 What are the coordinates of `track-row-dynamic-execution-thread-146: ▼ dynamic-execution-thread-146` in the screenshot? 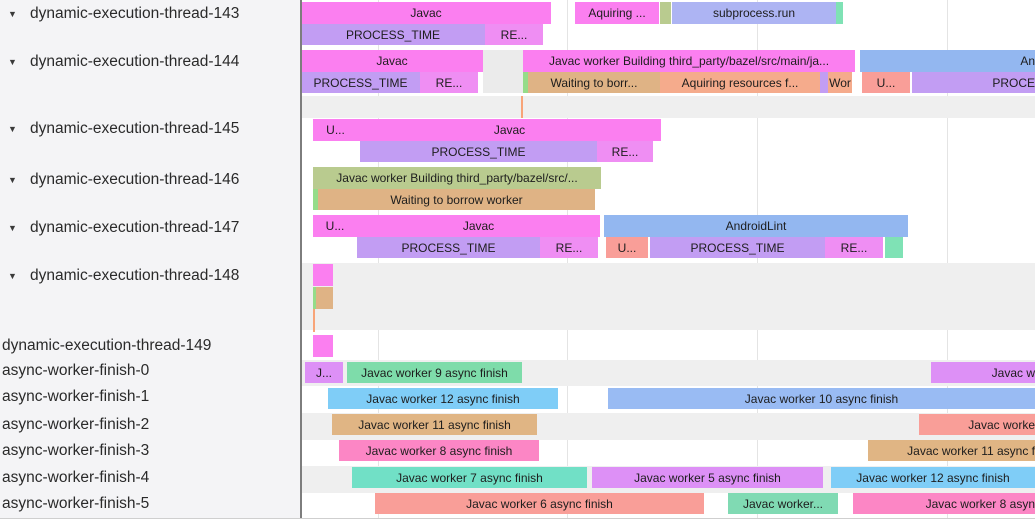 It's located at (149, 180).